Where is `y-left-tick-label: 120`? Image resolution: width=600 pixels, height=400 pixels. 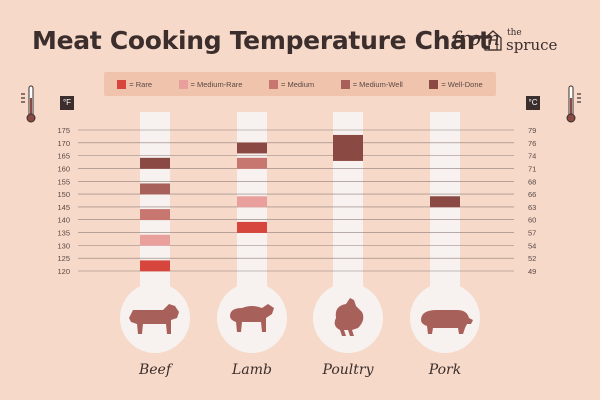 y-left-tick-label: 120 is located at coordinates (63, 271).